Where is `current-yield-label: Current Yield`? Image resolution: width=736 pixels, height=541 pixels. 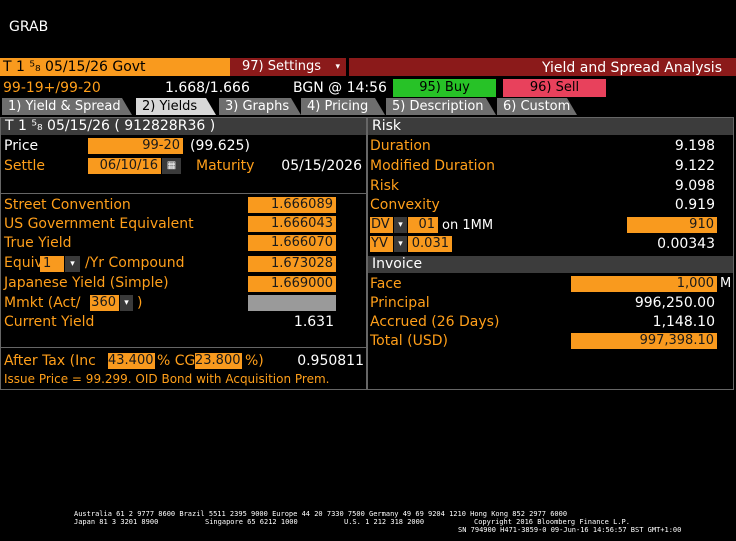 current-yield-label: Current Yield is located at coordinates (49, 322).